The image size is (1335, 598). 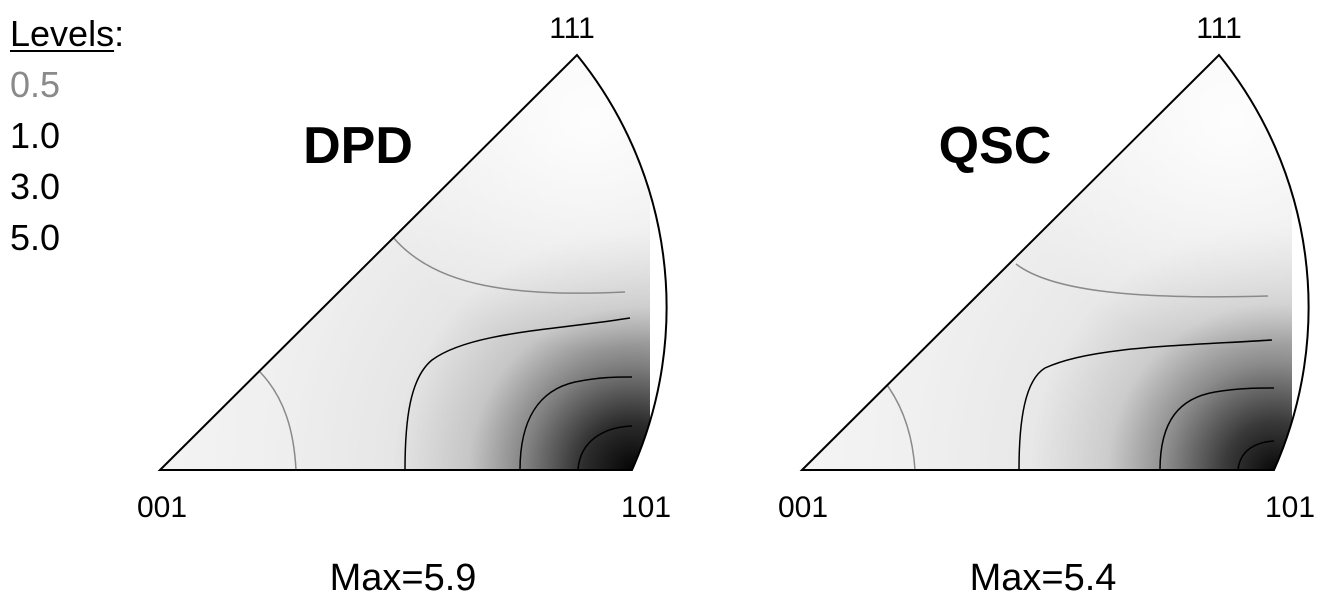 I want to click on dpd-max-label: Max=5.9, so click(x=403, y=577).